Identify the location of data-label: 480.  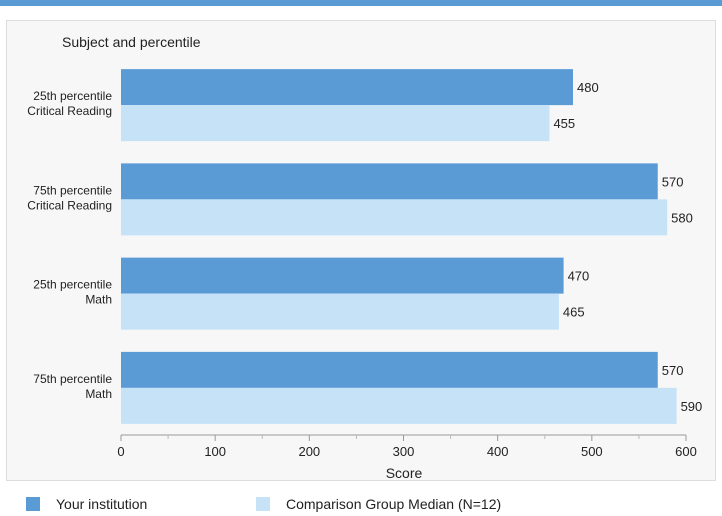
(588, 87).